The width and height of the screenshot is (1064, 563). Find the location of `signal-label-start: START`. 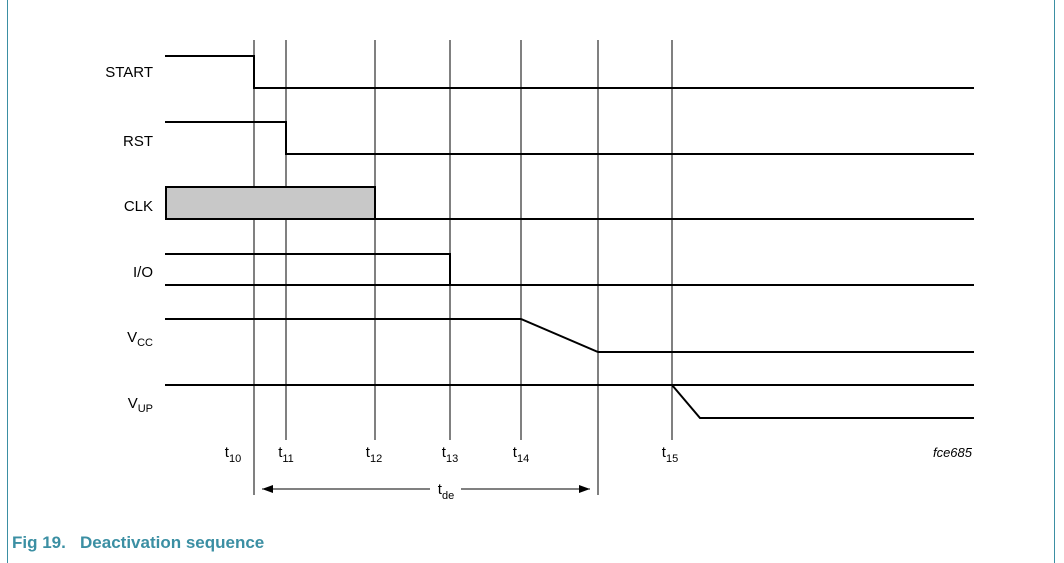

signal-label-start: START is located at coordinates (129, 72).